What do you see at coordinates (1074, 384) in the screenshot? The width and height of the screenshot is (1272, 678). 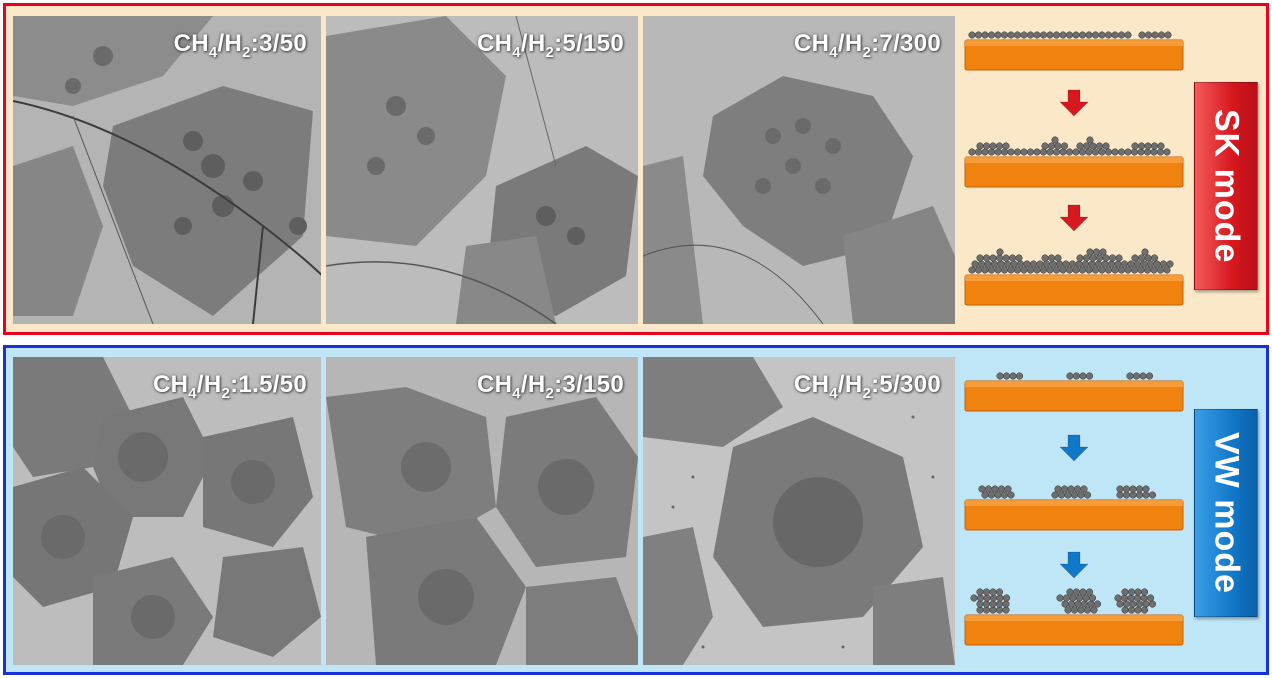 I see `vw-substrate-1-highlight` at bounding box center [1074, 384].